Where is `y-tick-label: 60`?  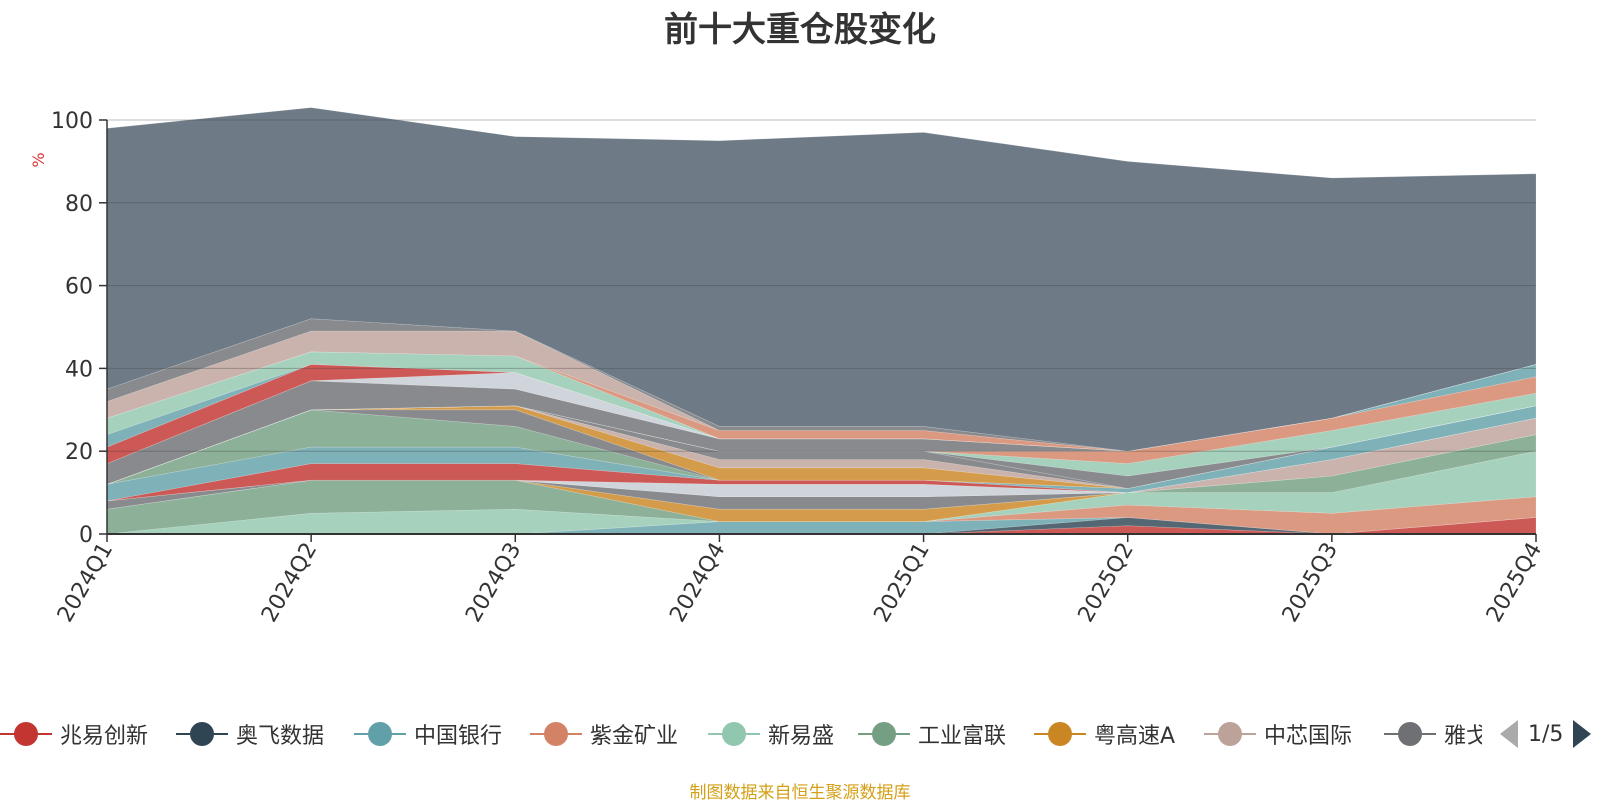 y-tick-label: 60 is located at coordinates (79, 287).